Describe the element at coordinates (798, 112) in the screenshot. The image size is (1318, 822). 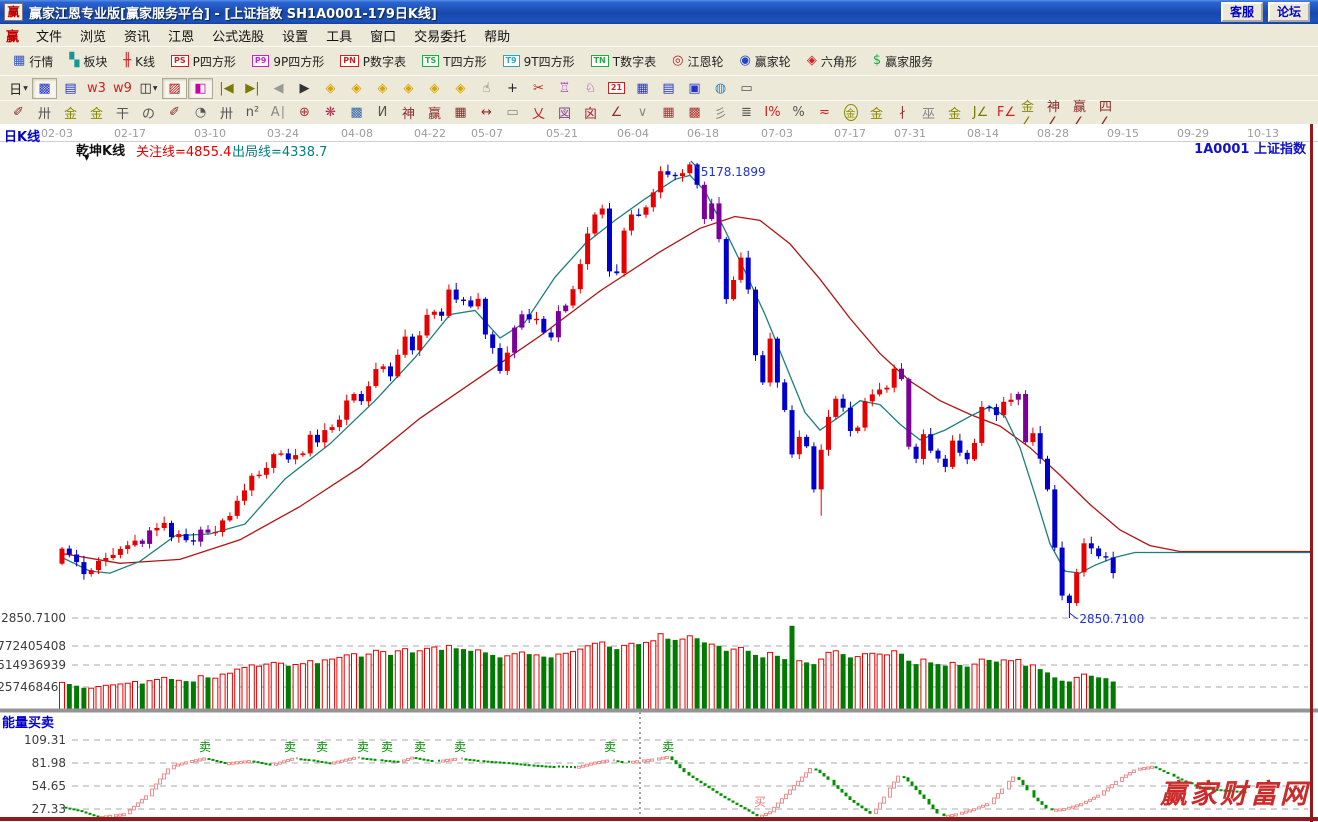
I see `tool-percent: %` at that location.